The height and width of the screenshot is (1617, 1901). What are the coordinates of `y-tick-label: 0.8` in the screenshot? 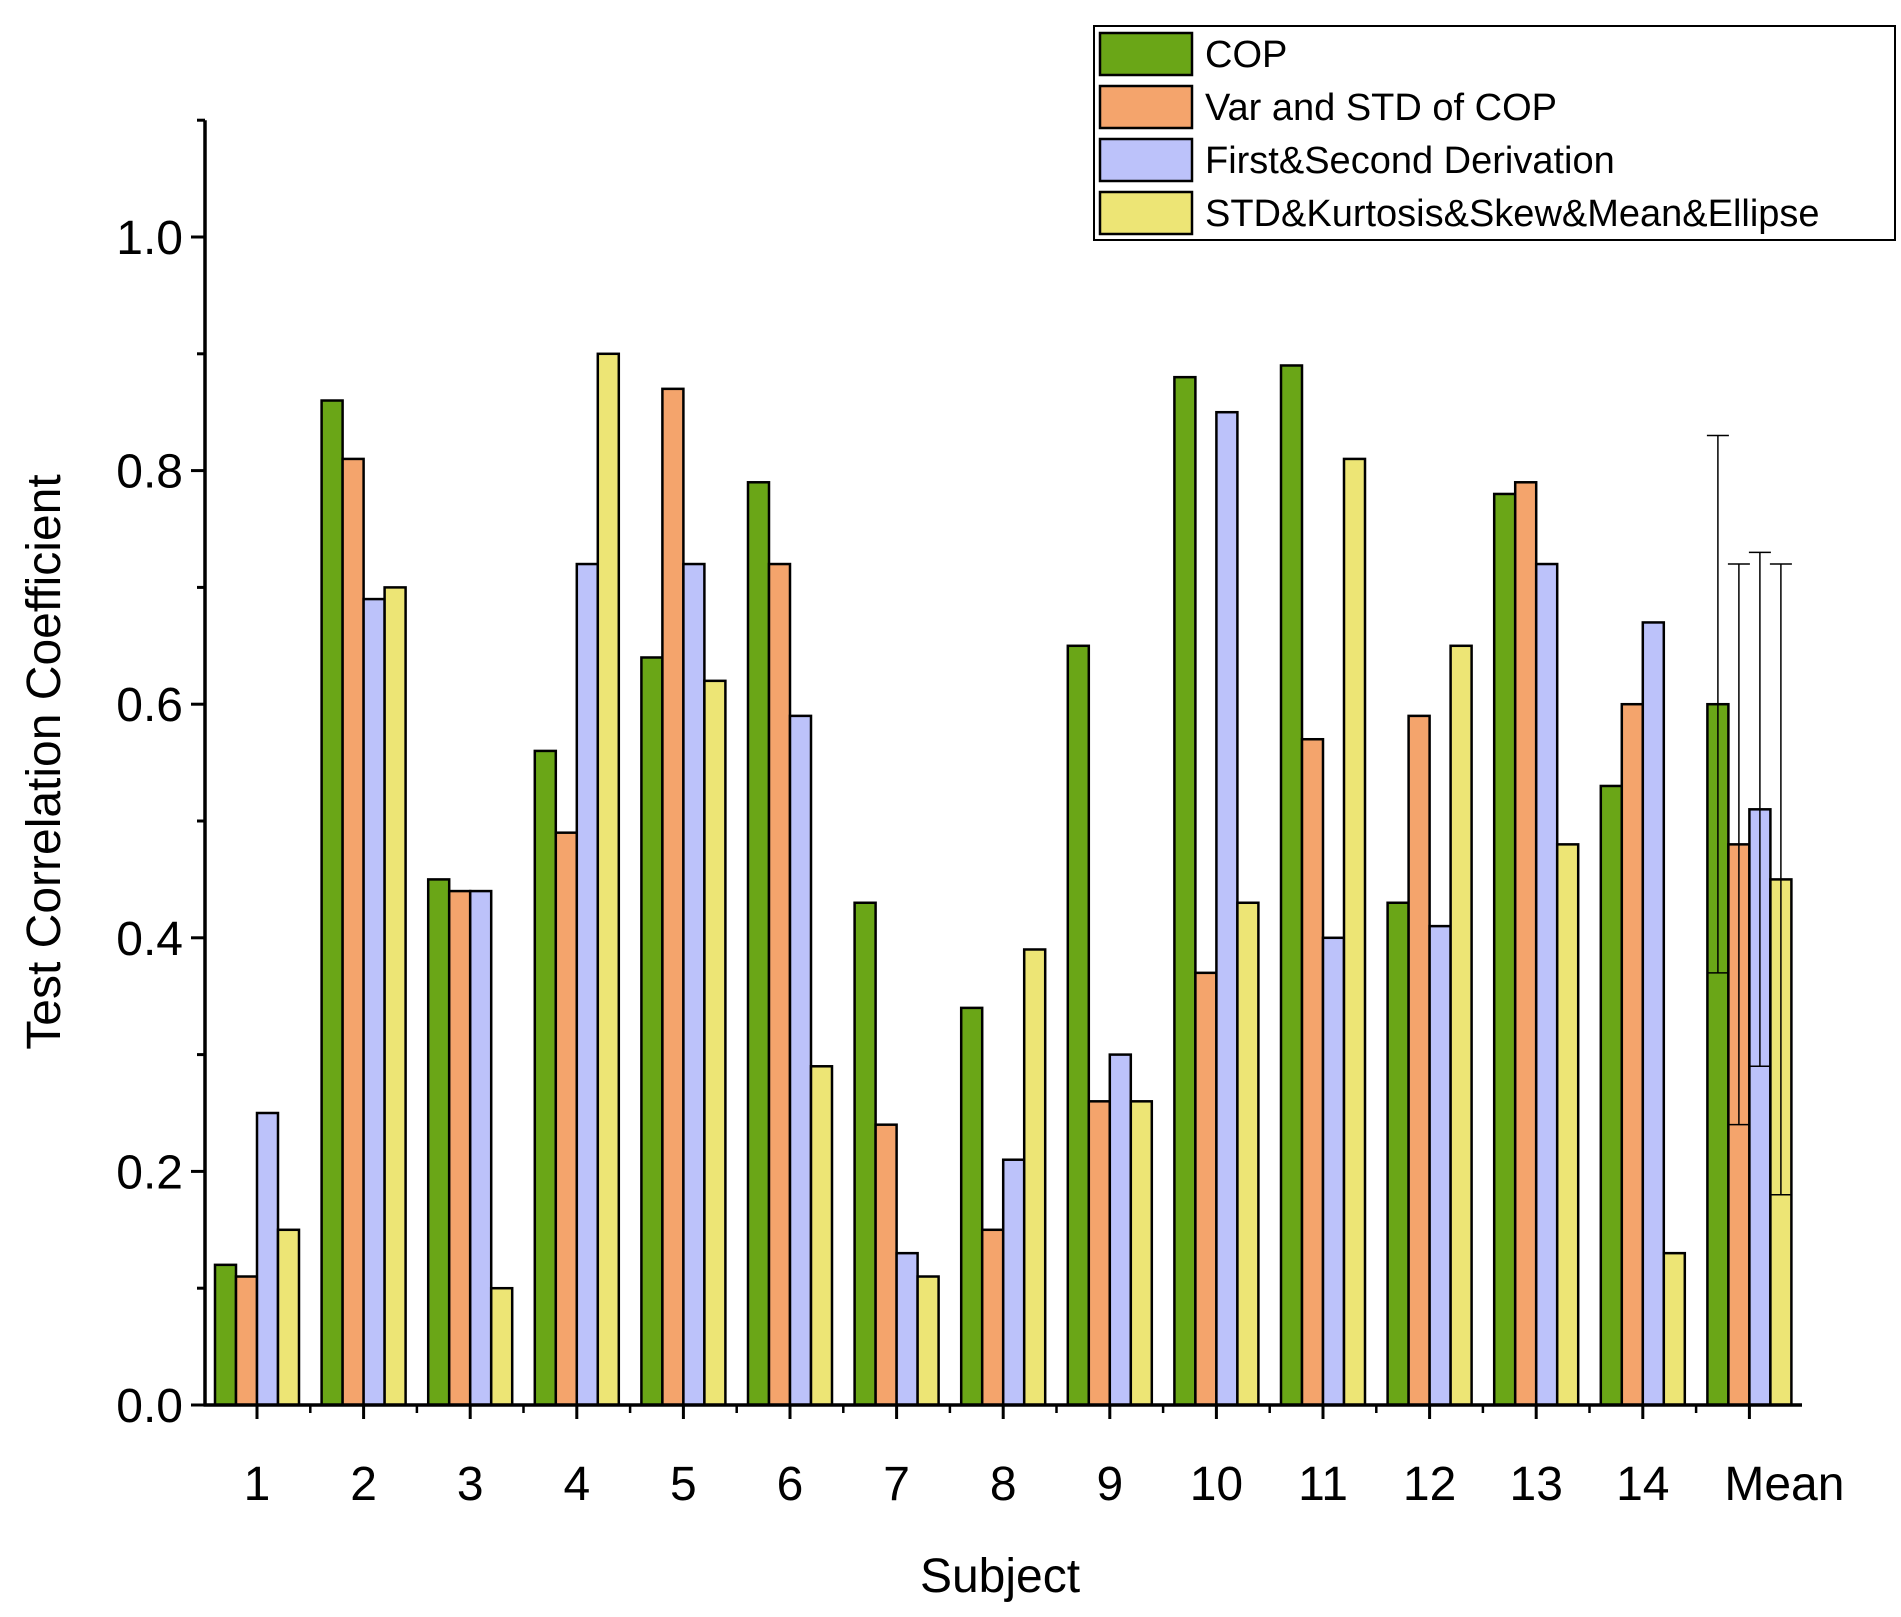 It's located at (149, 472).